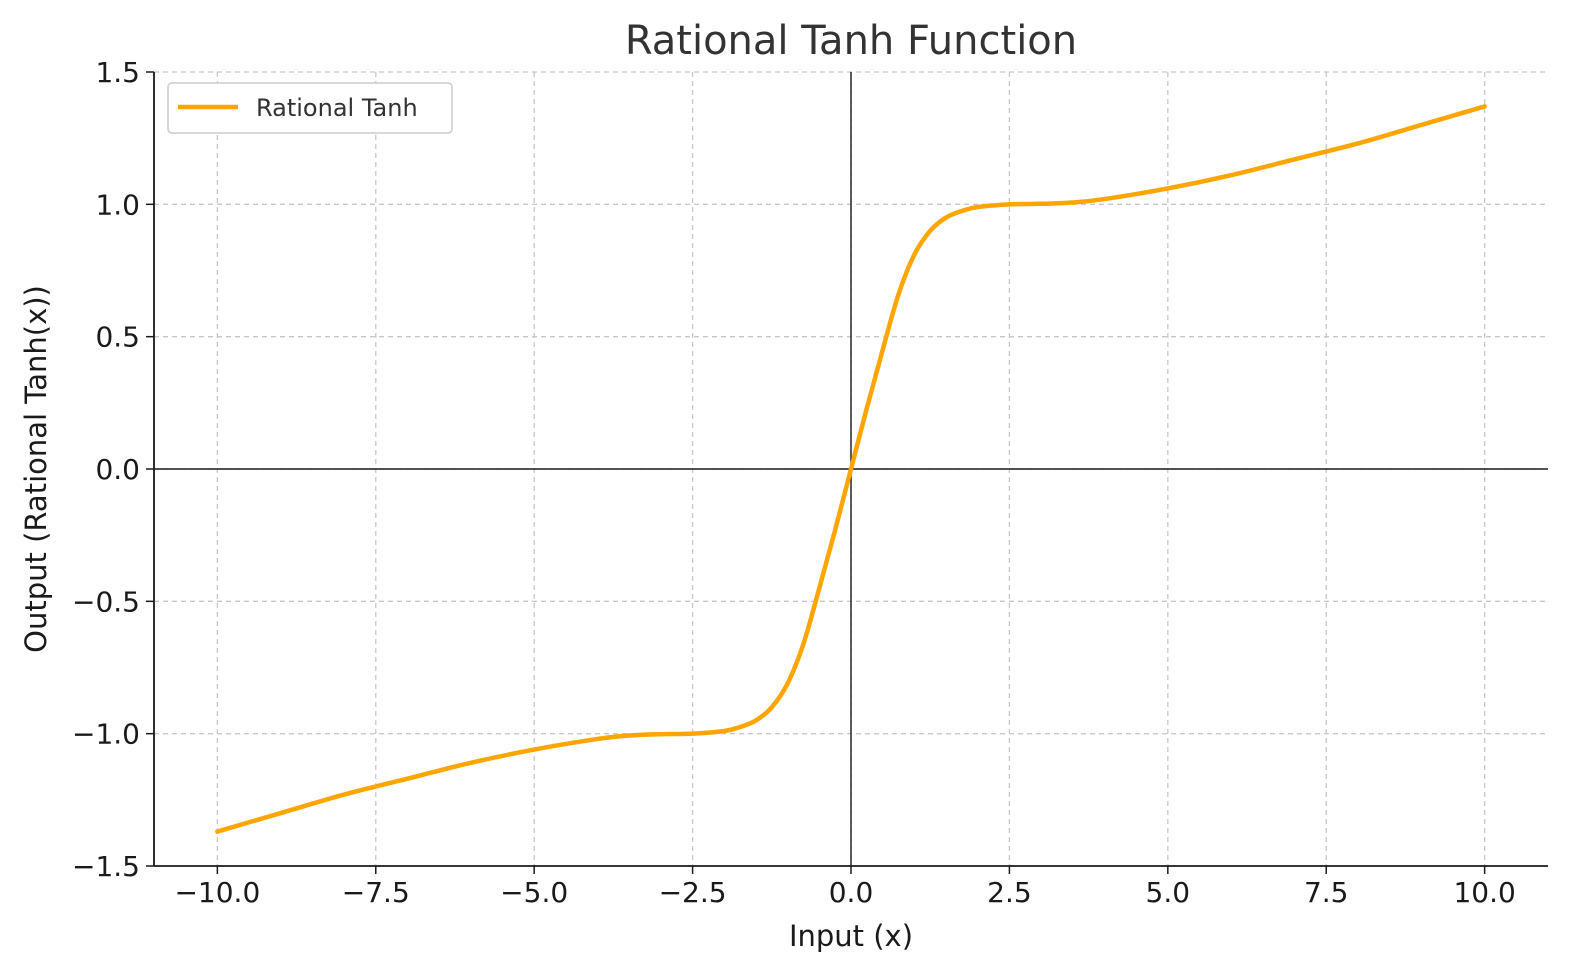  What do you see at coordinates (376, 892) in the screenshot?
I see `x-tick-label: −7.5` at bounding box center [376, 892].